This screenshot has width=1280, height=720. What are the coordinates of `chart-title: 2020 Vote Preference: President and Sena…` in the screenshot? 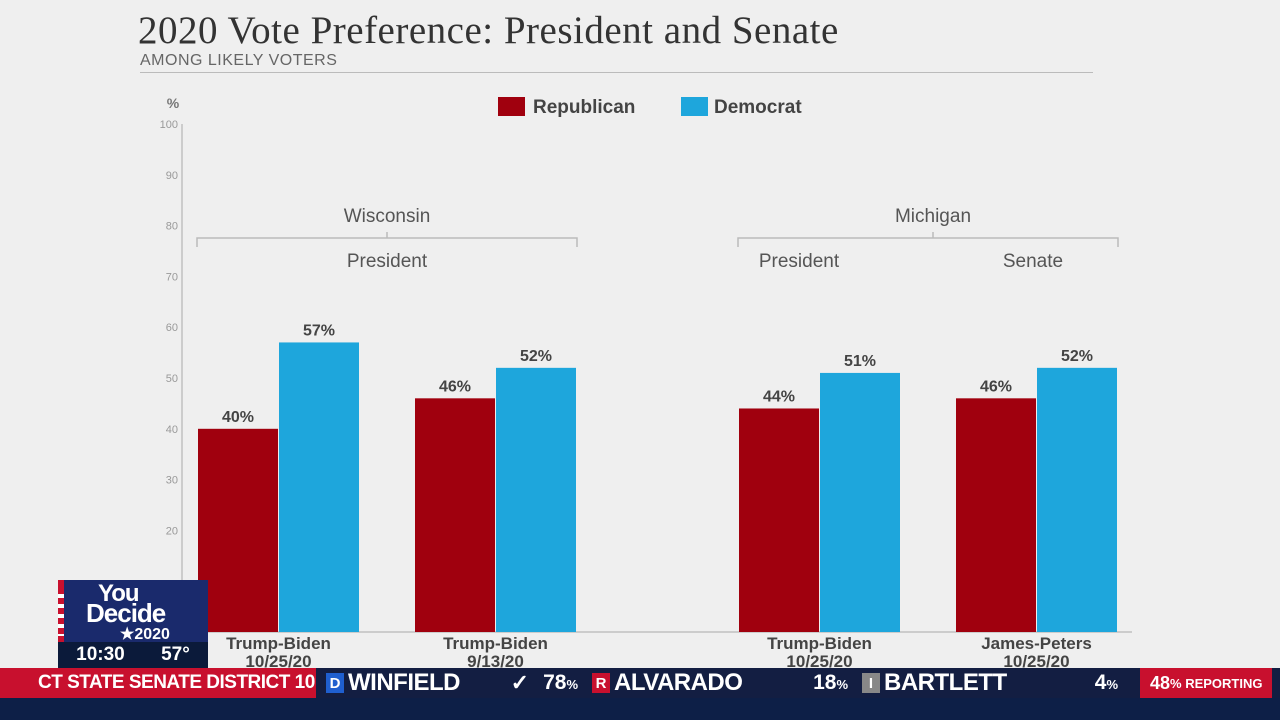 It's located at (488, 30).